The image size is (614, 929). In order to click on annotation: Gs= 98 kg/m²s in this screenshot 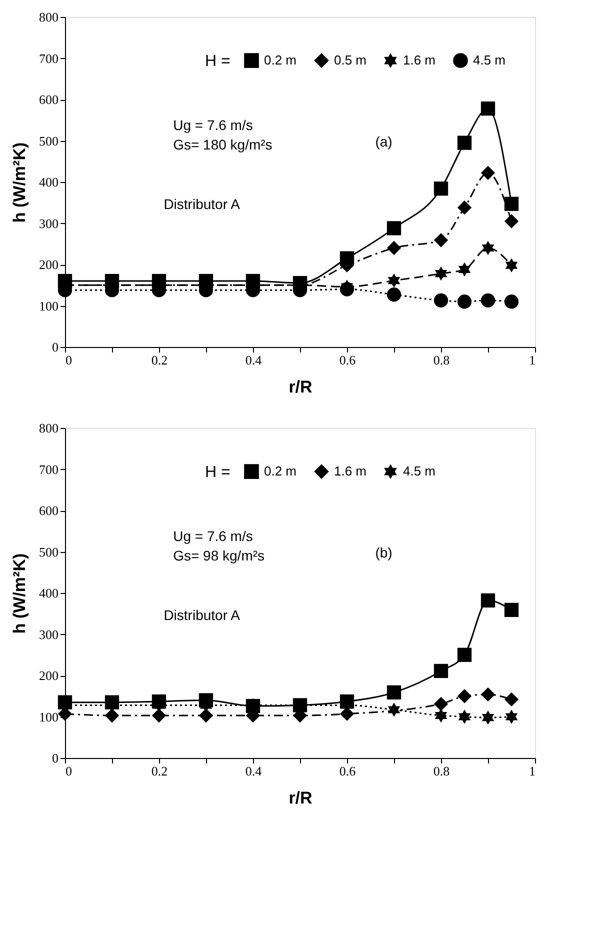, I will do `click(219, 556)`.